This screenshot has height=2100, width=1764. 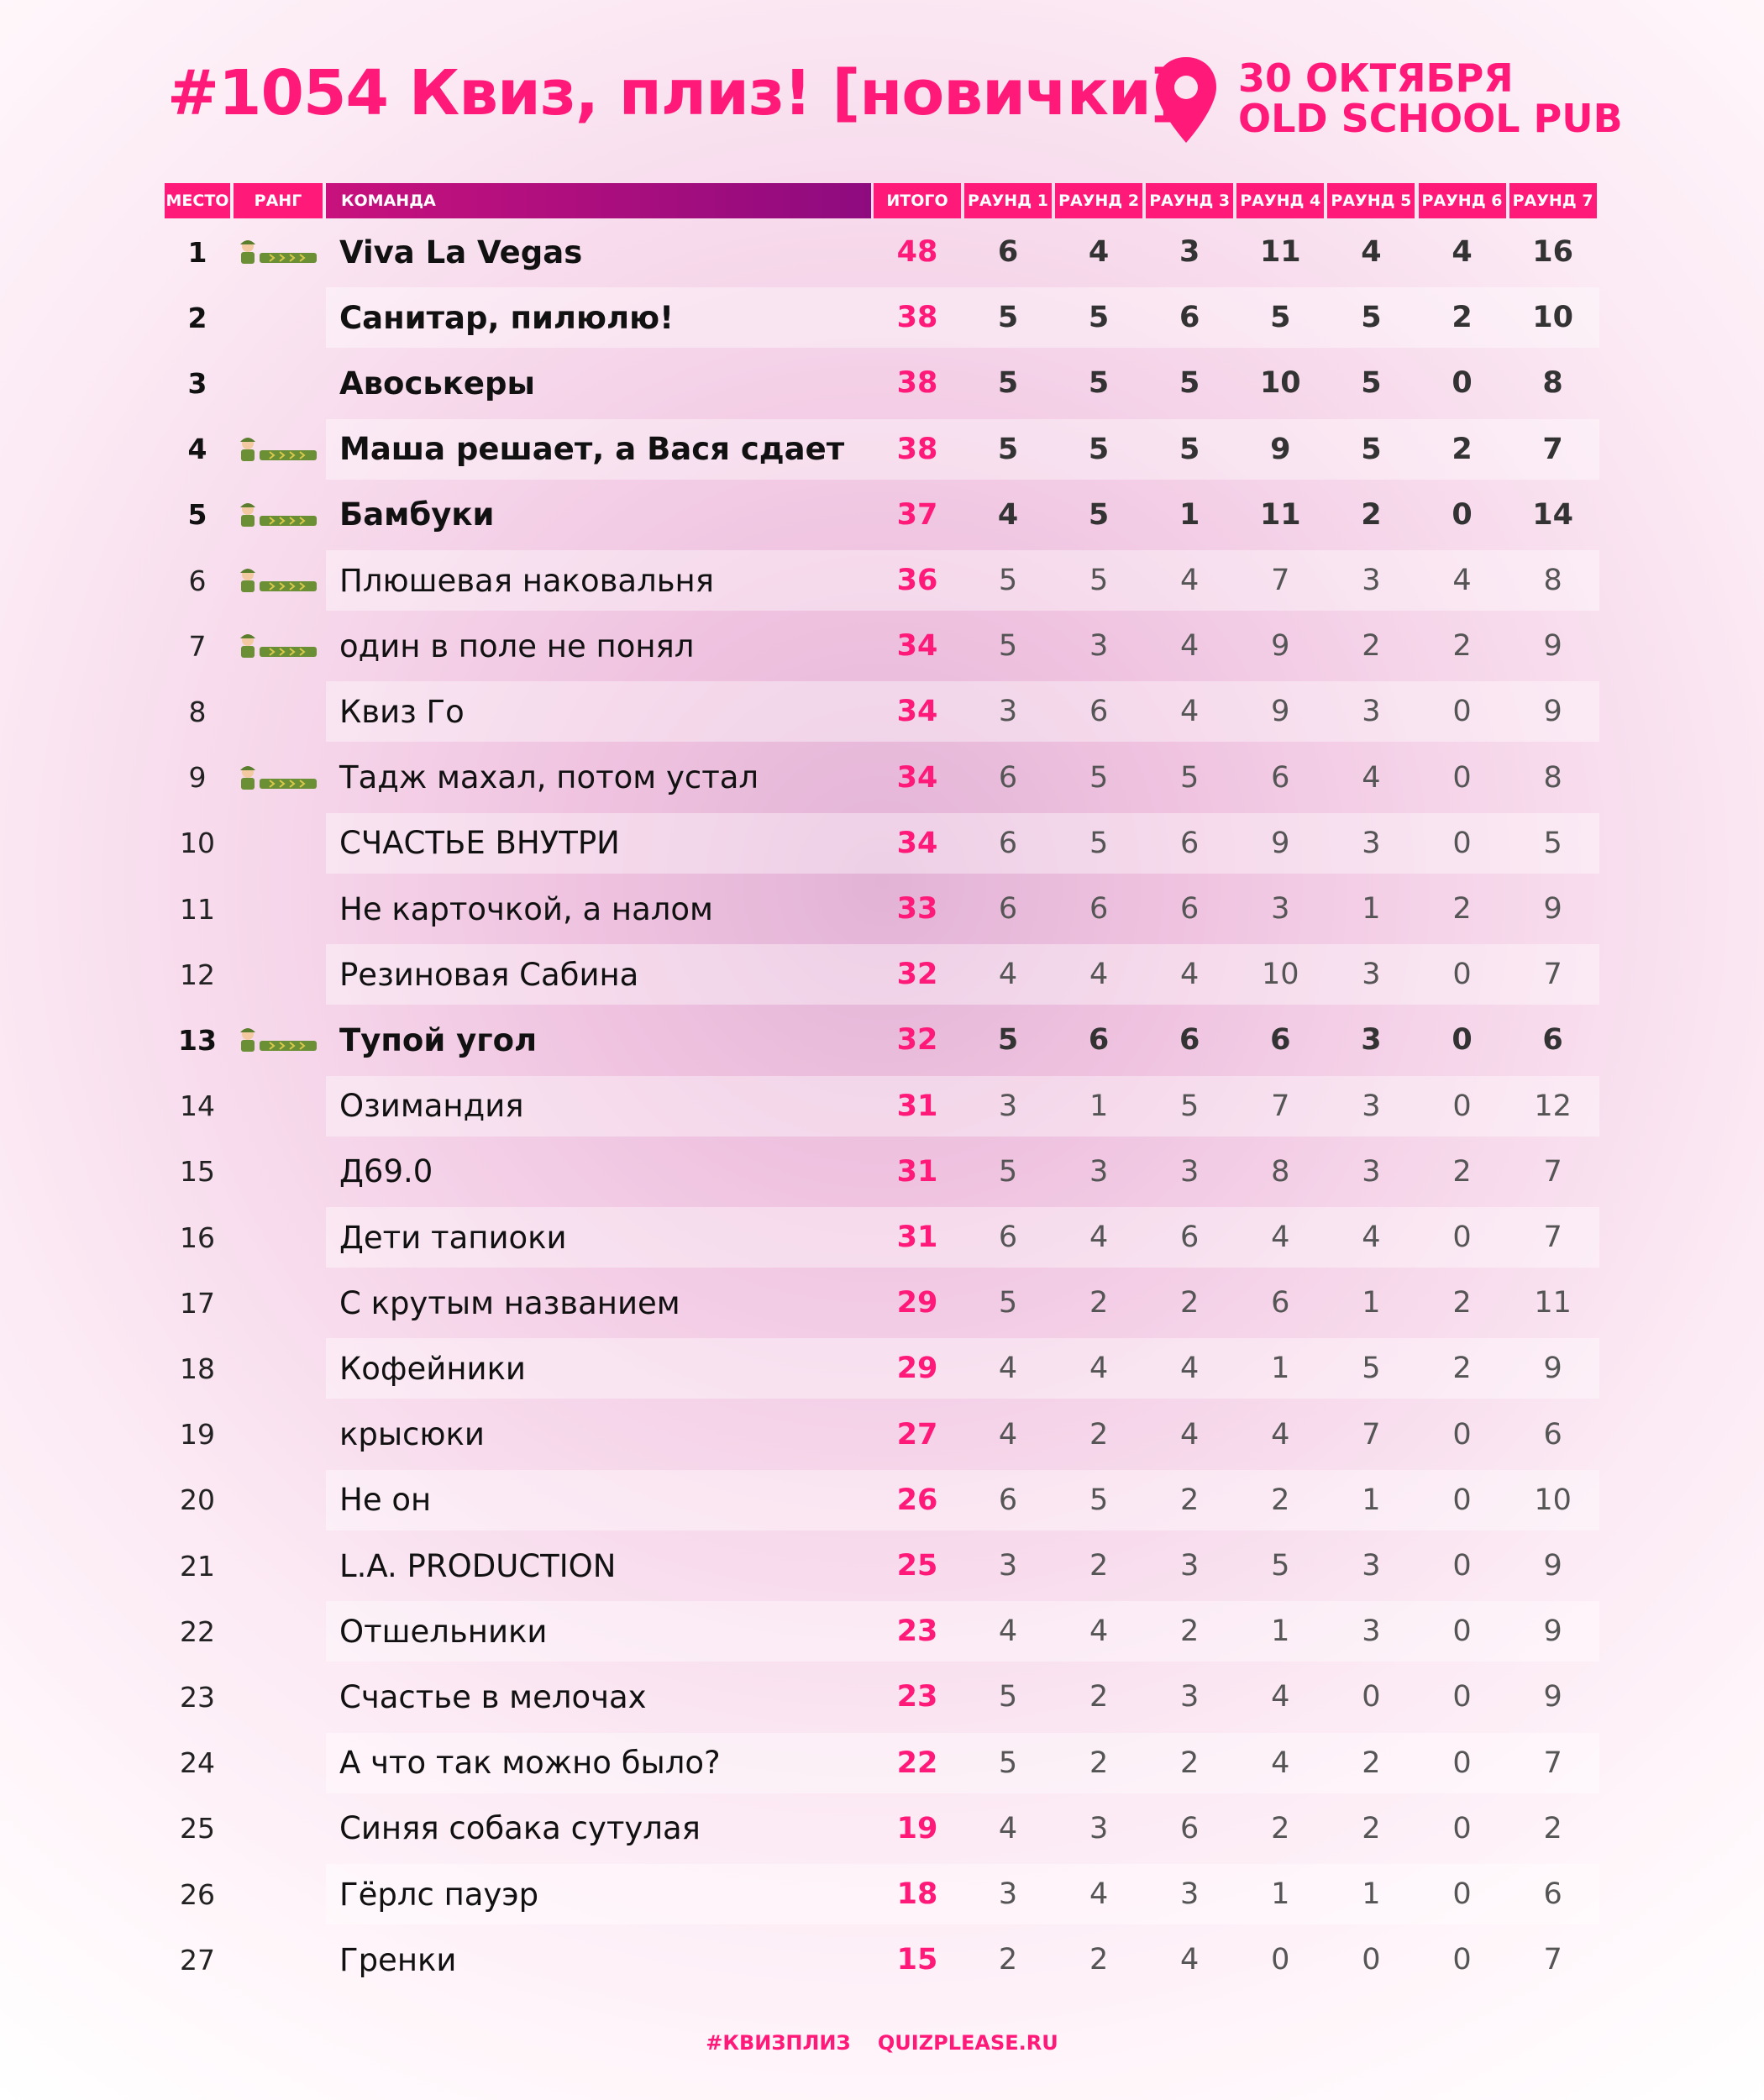 What do you see at coordinates (197, 1828) in the screenshot?
I see `place: 25` at bounding box center [197, 1828].